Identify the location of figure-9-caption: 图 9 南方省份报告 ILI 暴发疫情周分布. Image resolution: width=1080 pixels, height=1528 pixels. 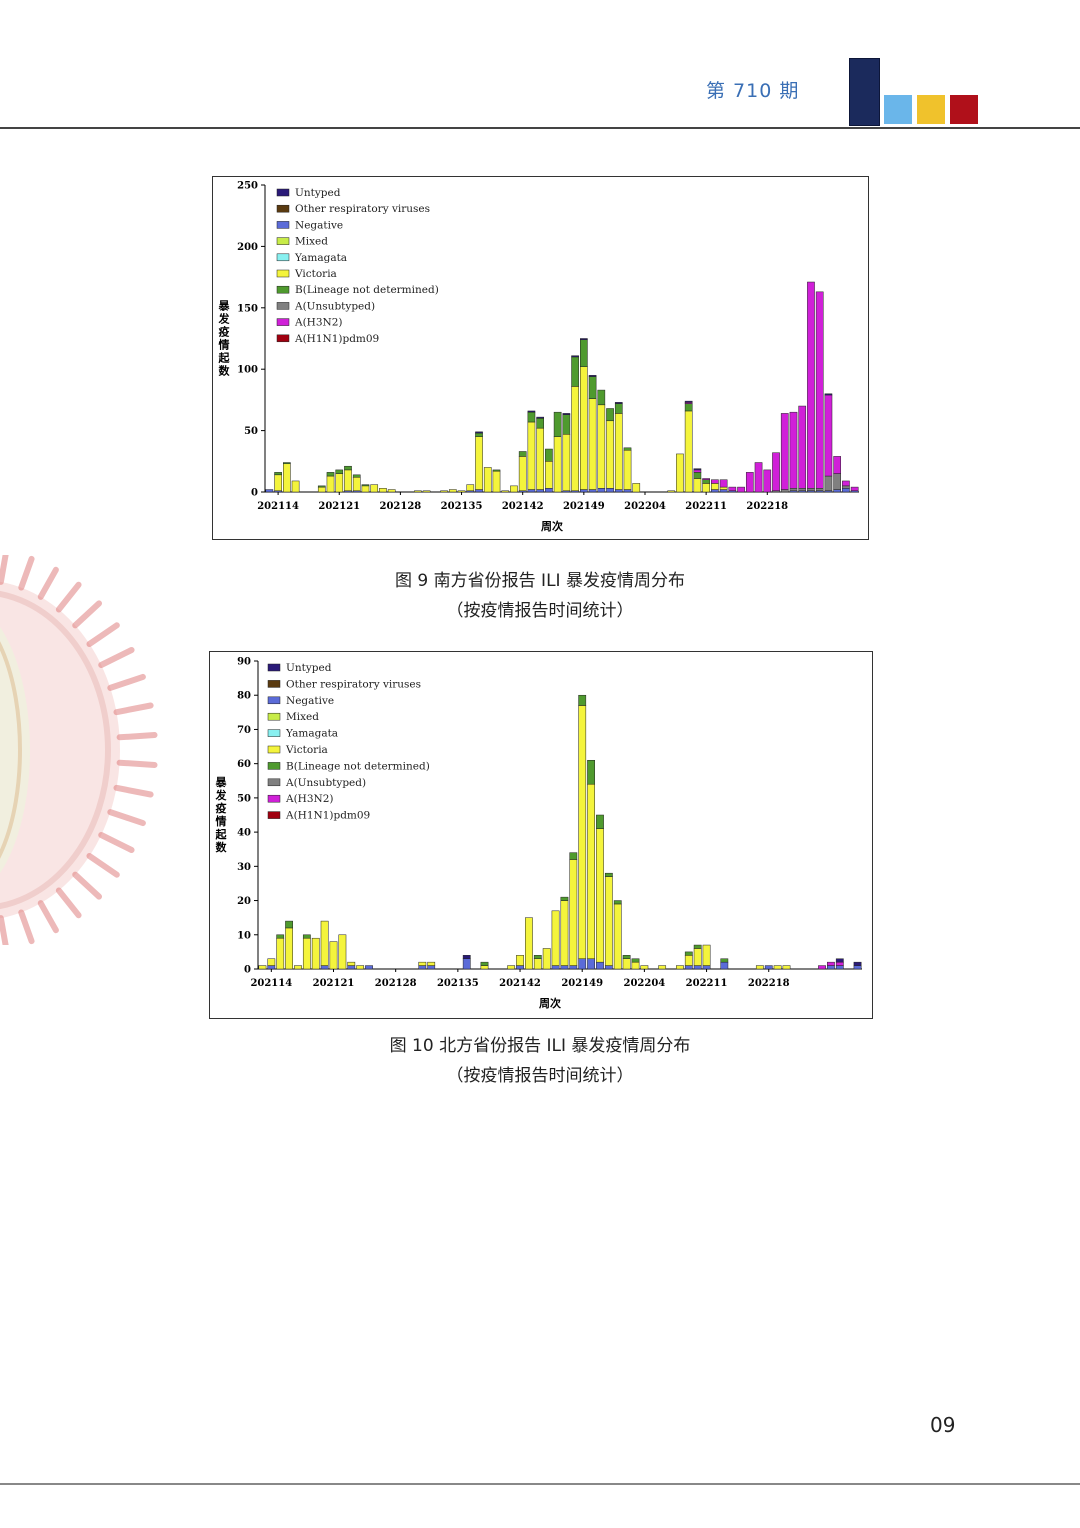
(540, 581).